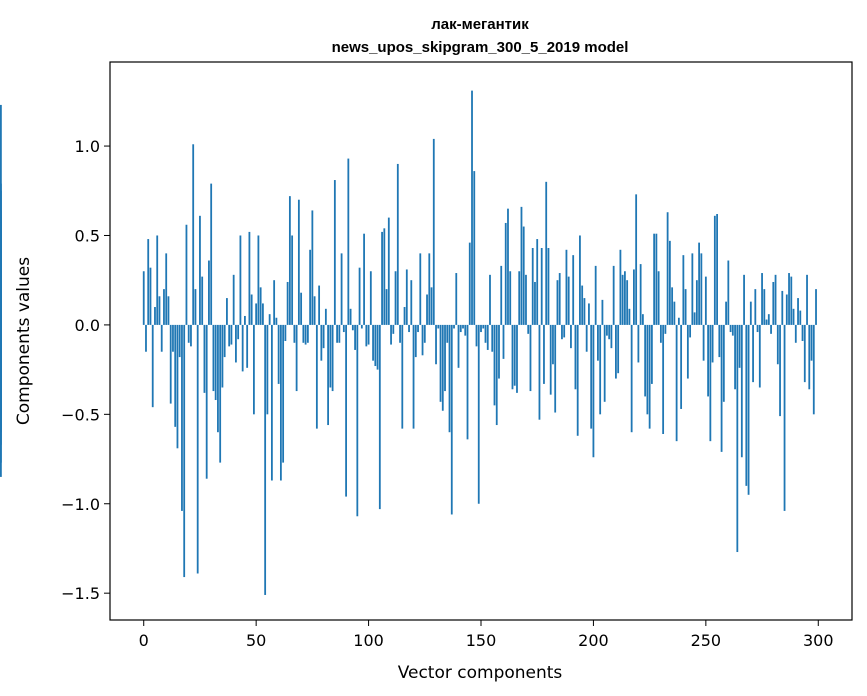 Image resolution: width=867 pixels, height=696 pixels. I want to click on x-tick-label: 150, so click(481, 640).